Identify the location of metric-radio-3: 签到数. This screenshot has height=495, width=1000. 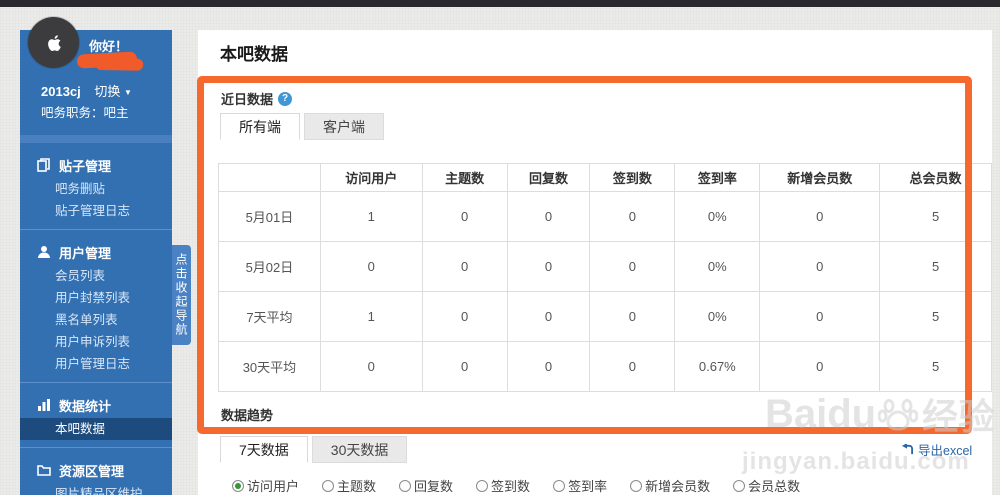
(503, 485).